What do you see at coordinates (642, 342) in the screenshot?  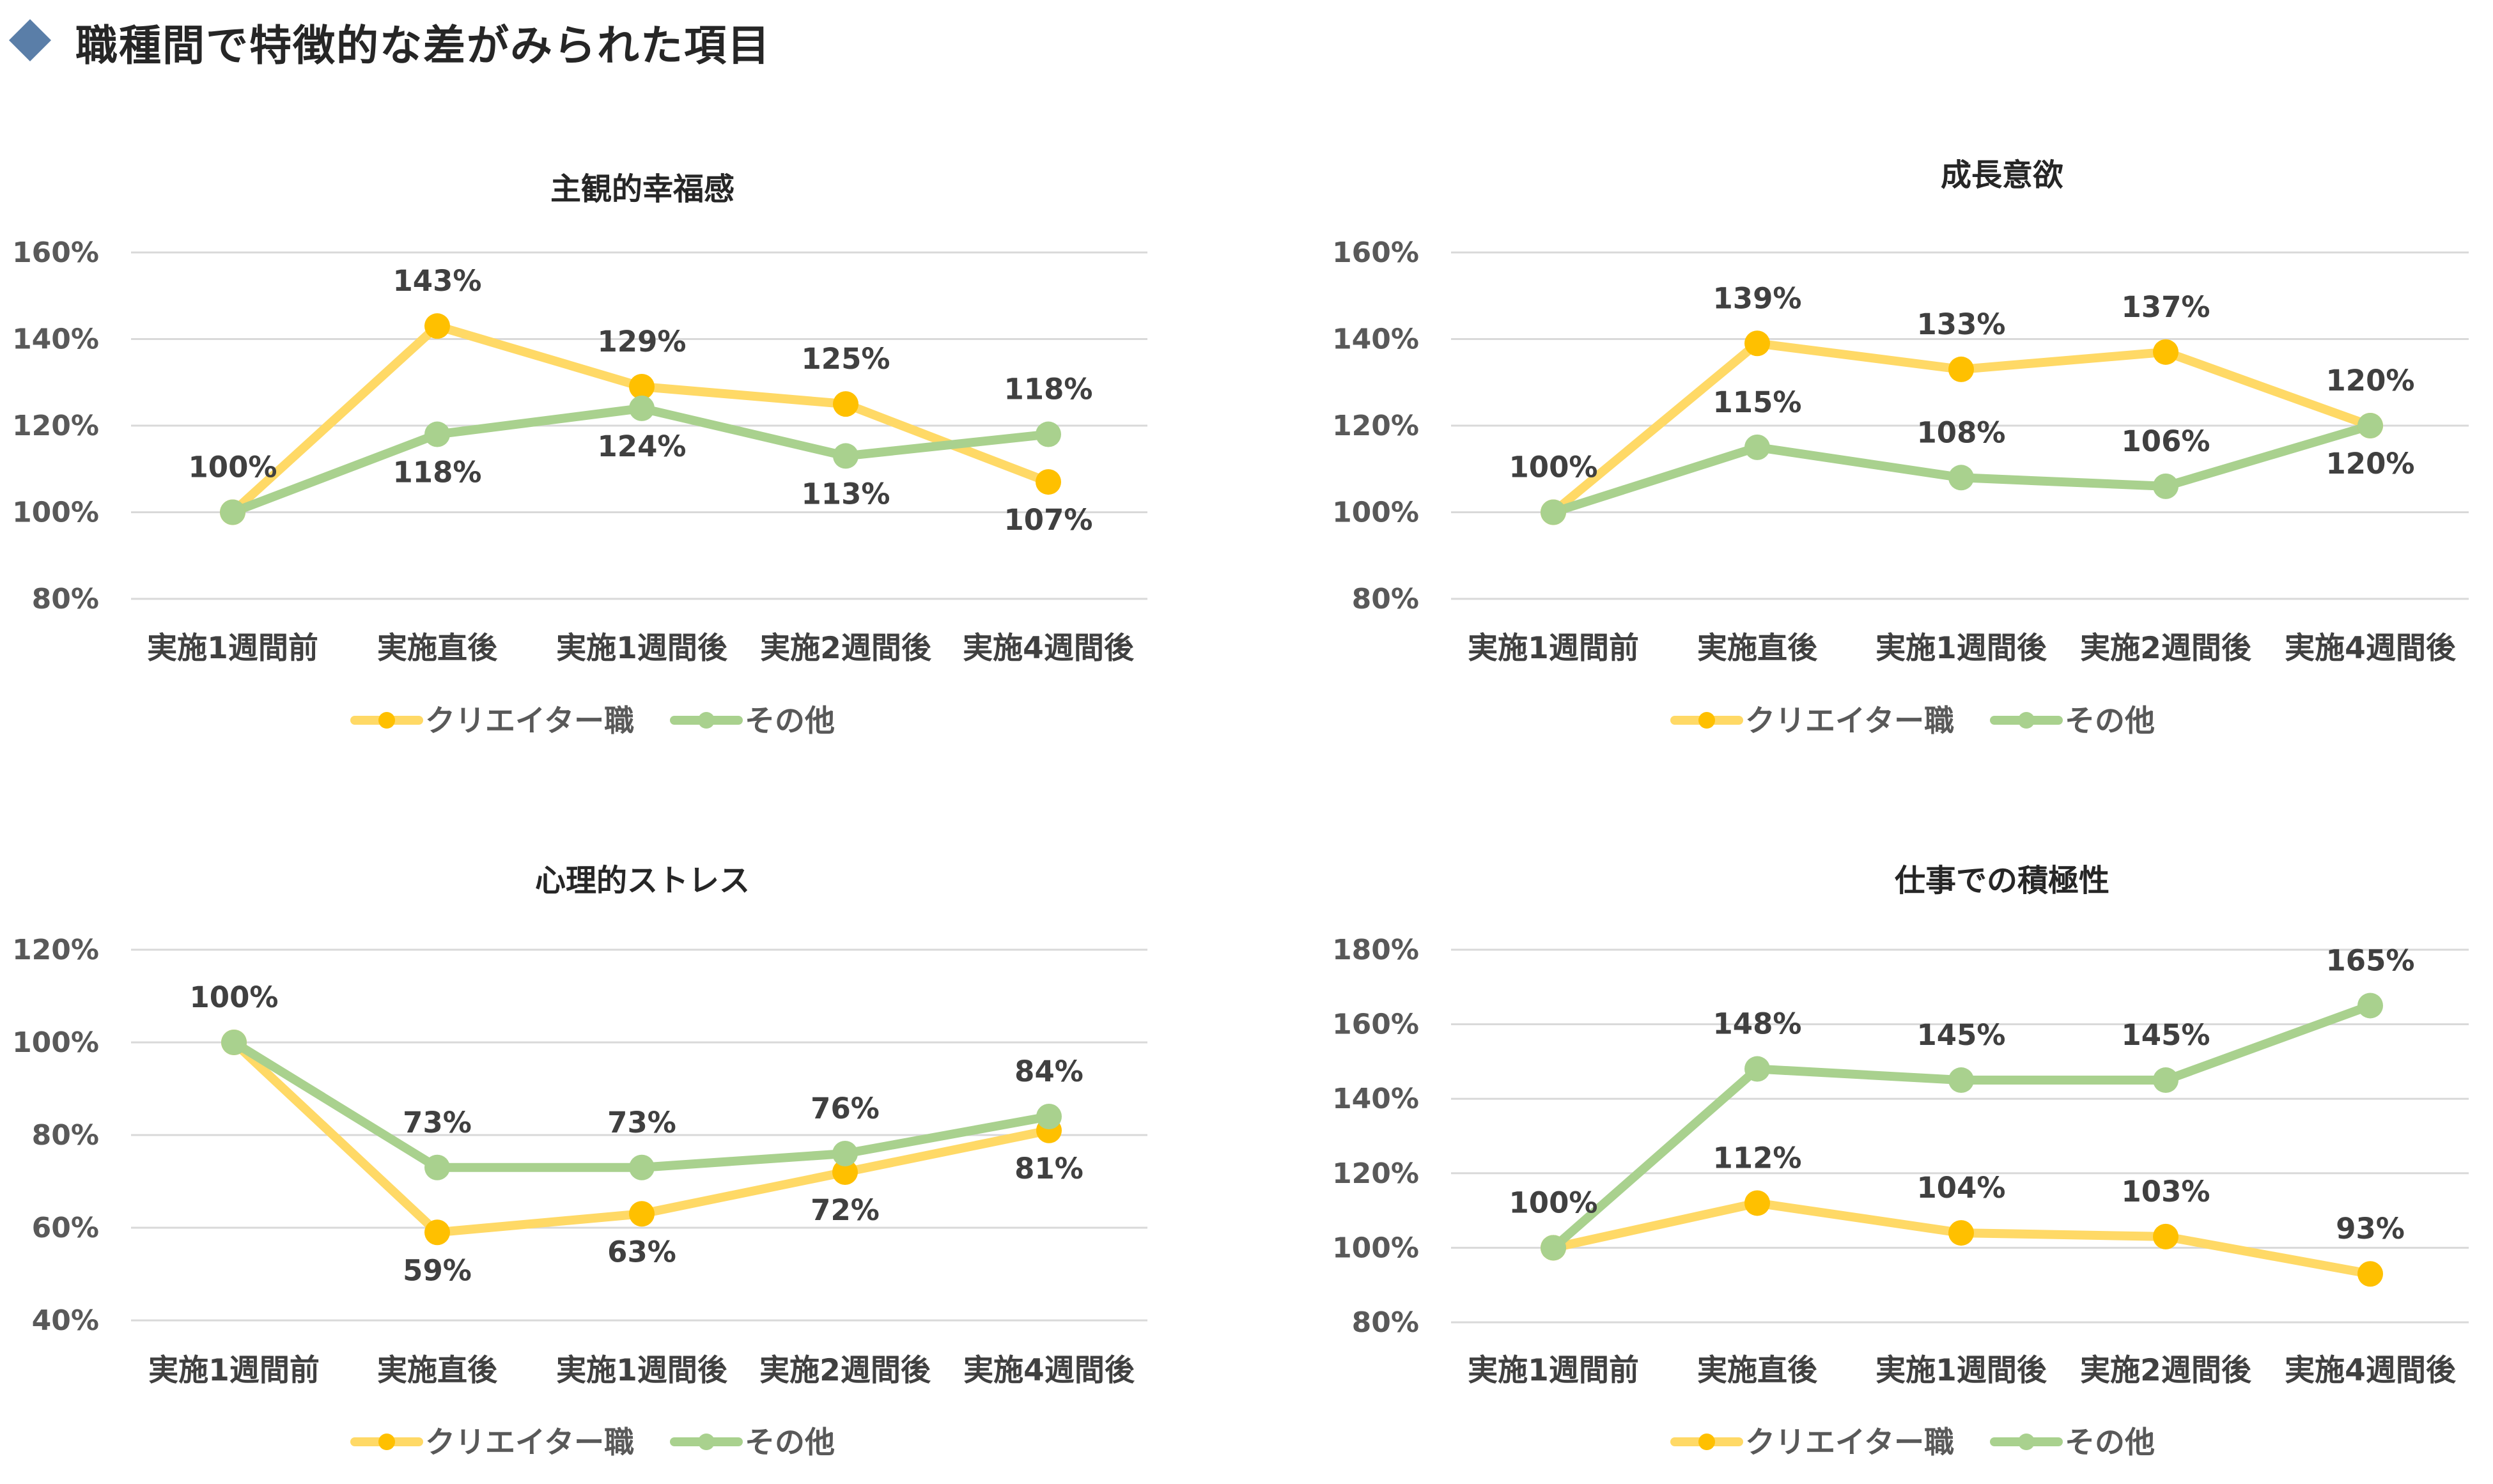 I see `data-label: 129%` at bounding box center [642, 342].